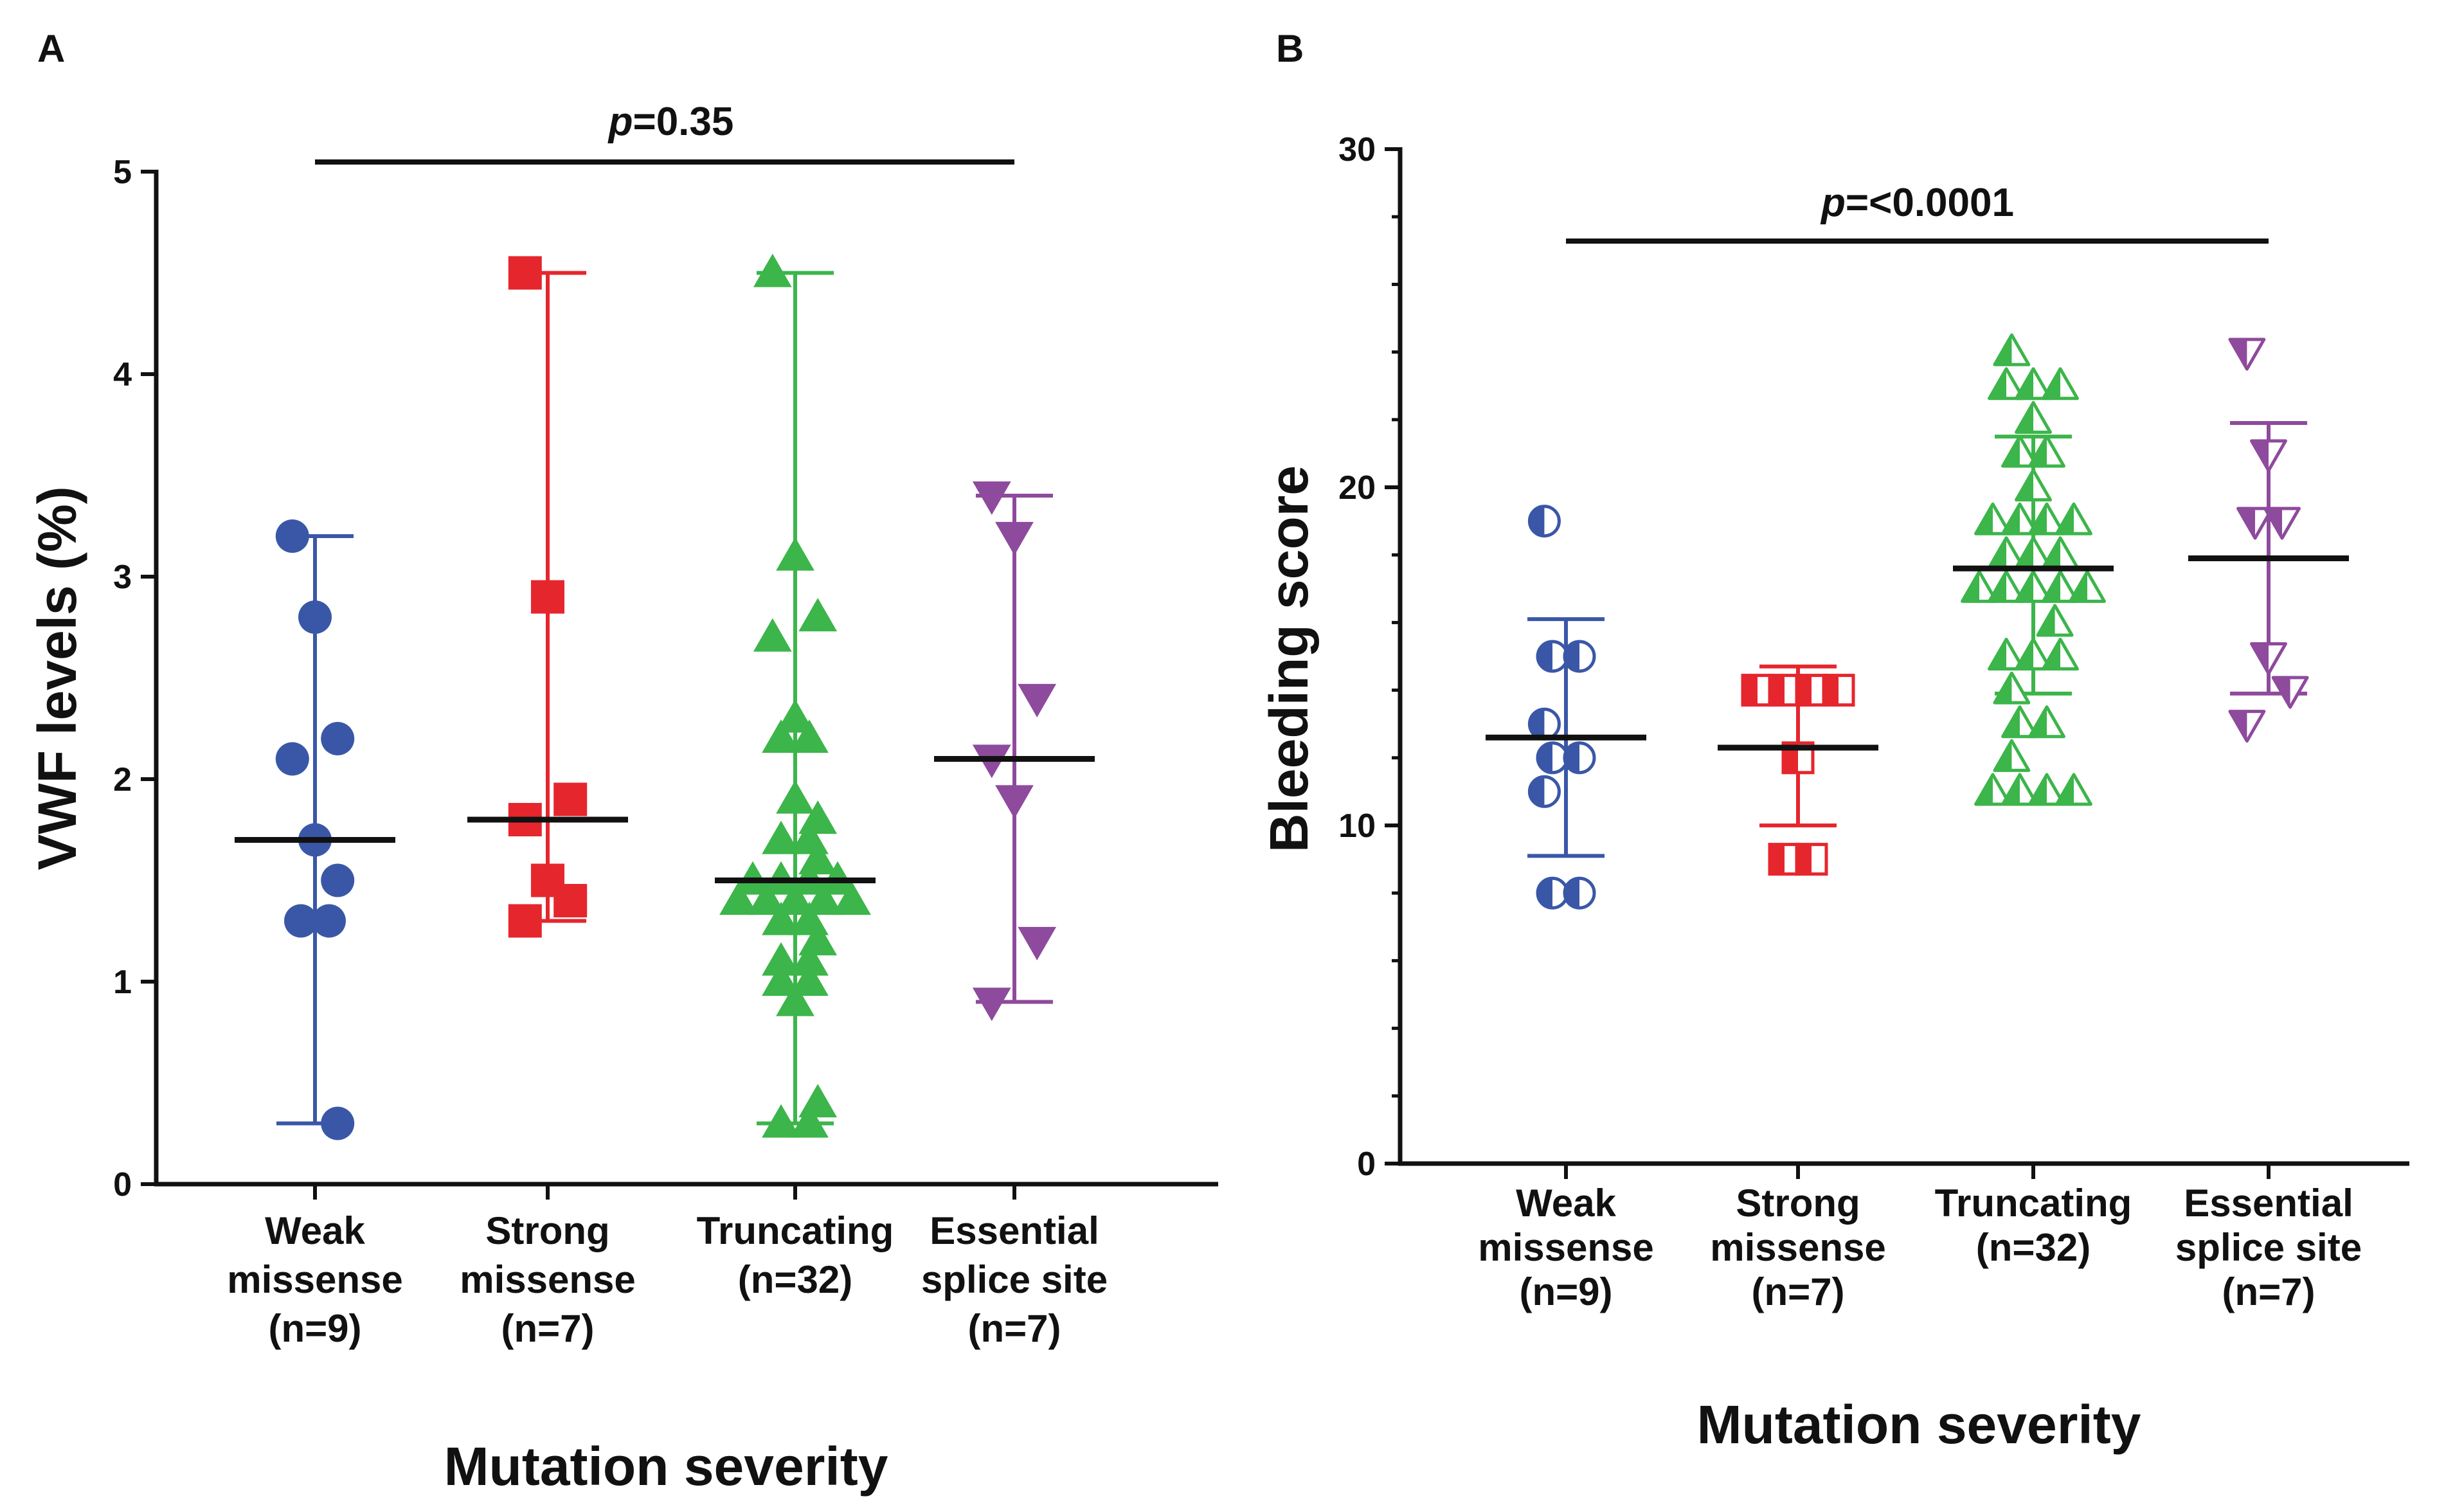  I want to click on panel-b-category-label: Strong, so click(1798, 1203).